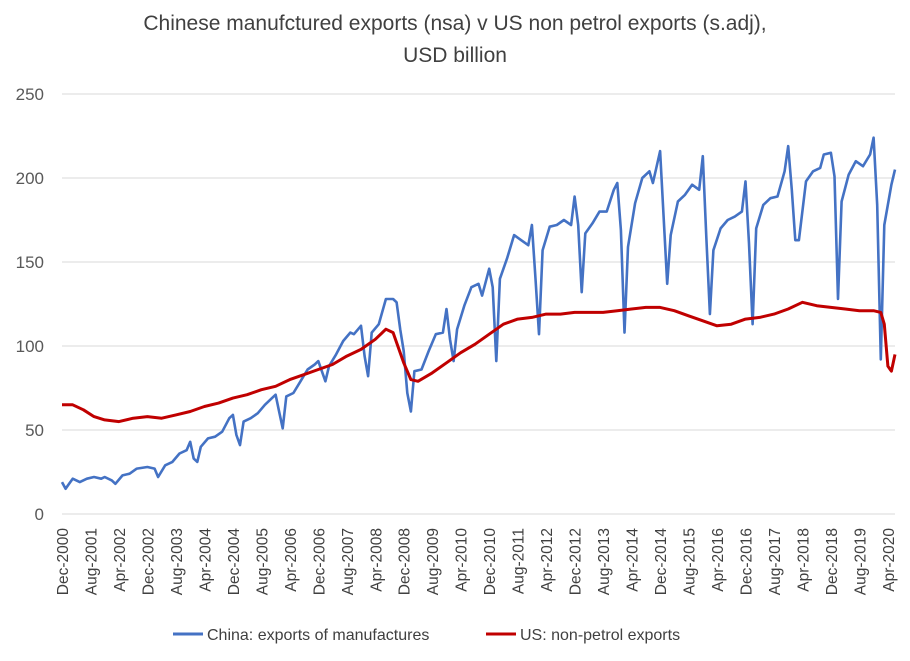 This screenshot has height=661, width=910. Describe the element at coordinates (262, 561) in the screenshot. I see `x-tick-label: Aug-2005` at that location.